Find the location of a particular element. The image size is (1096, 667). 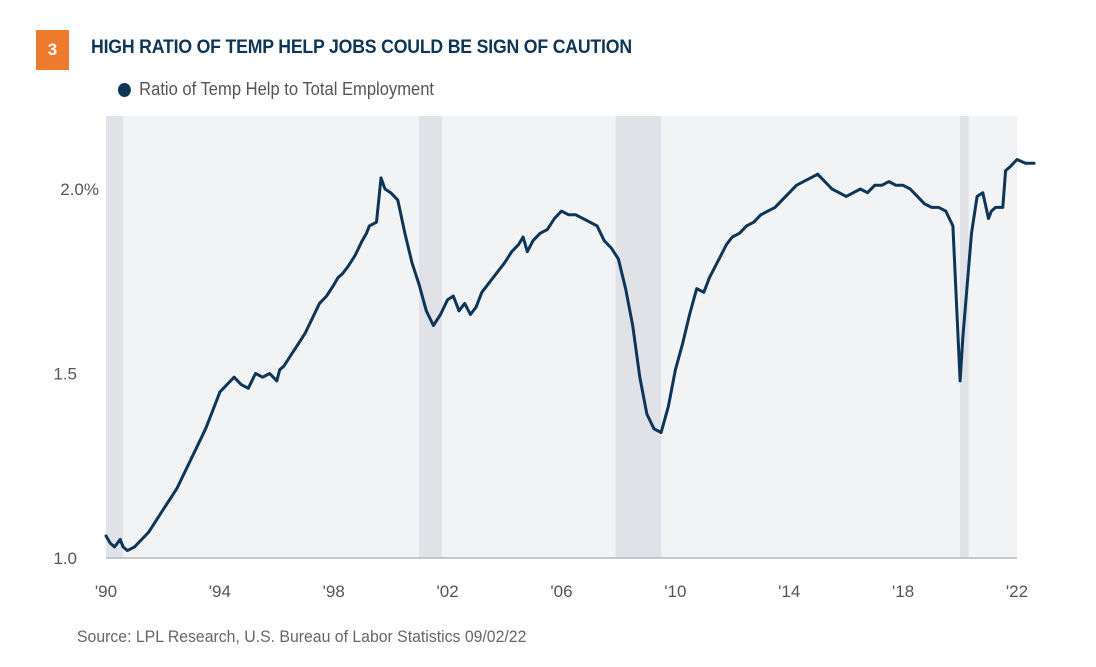

x-tick-label: '18 is located at coordinates (903, 591).